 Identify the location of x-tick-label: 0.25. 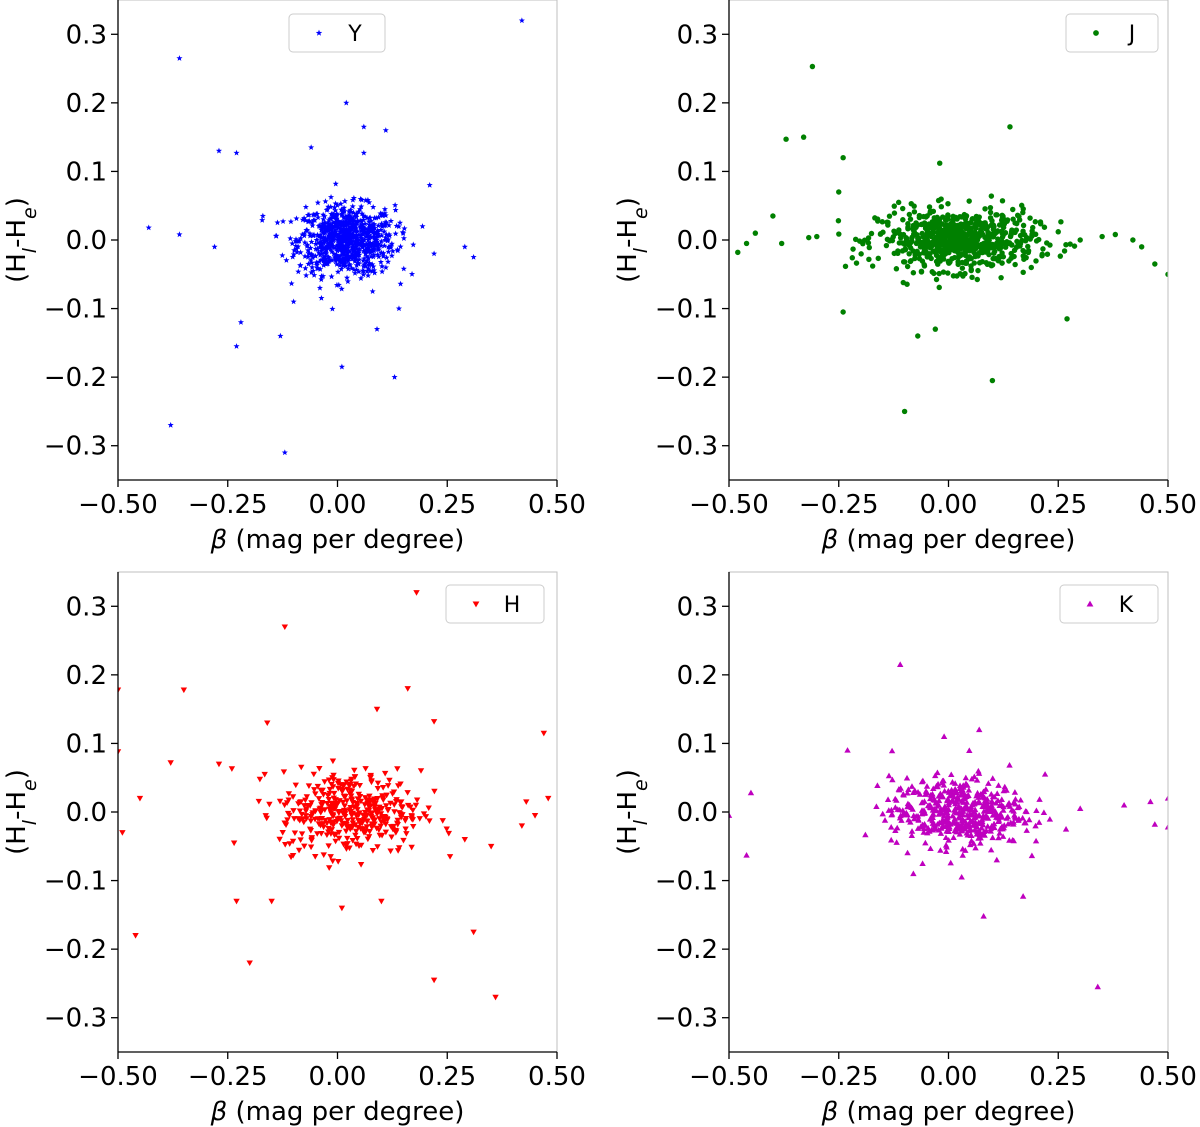
(1058, 505).